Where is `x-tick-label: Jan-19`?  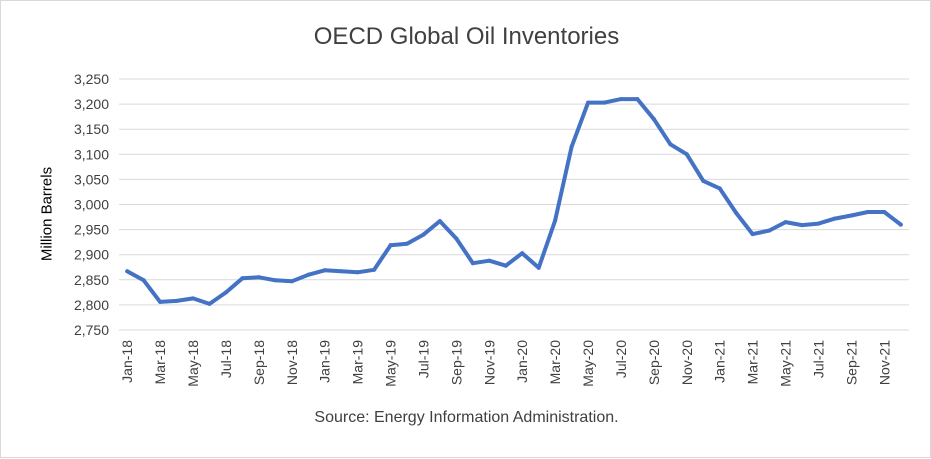
x-tick-label: Jan-19 is located at coordinates (325, 361).